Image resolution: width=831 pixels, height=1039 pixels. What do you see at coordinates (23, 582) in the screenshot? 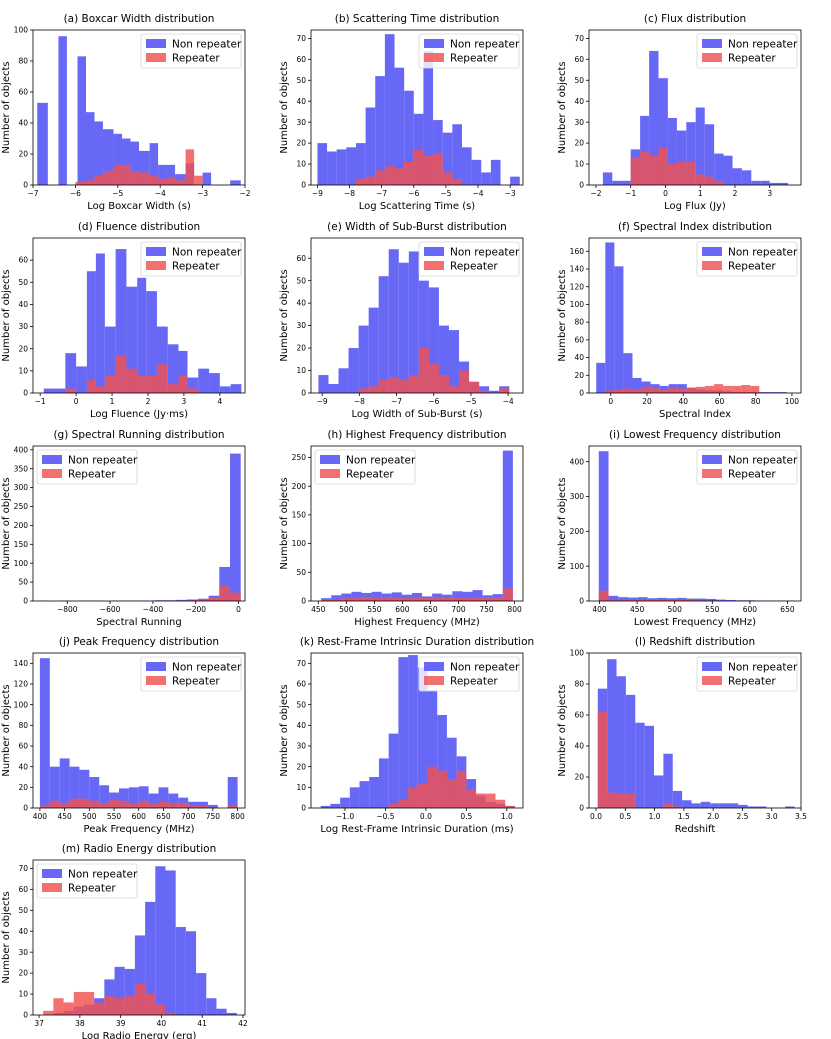
I see `y-tick-label: 50` at bounding box center [23, 582].